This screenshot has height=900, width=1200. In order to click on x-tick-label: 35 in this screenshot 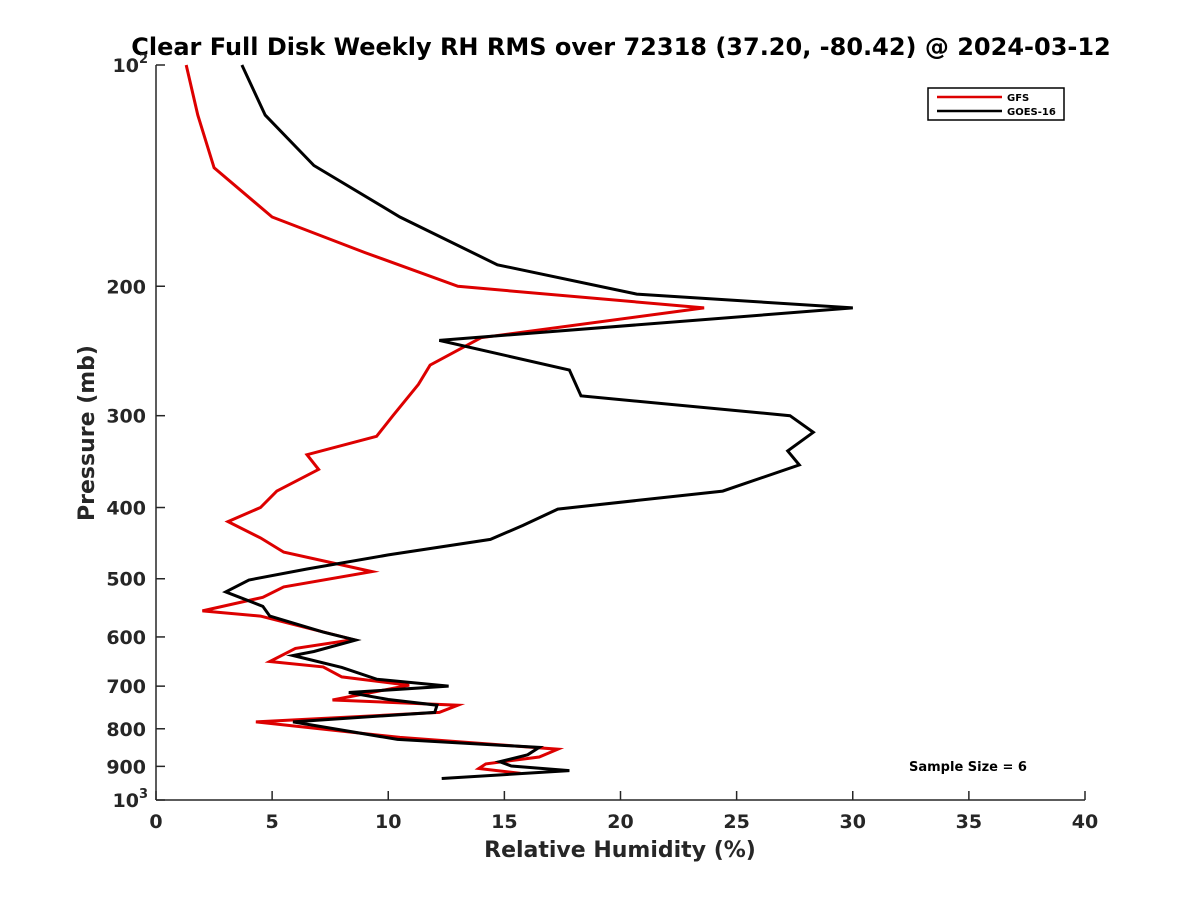, I will do `click(969, 822)`.